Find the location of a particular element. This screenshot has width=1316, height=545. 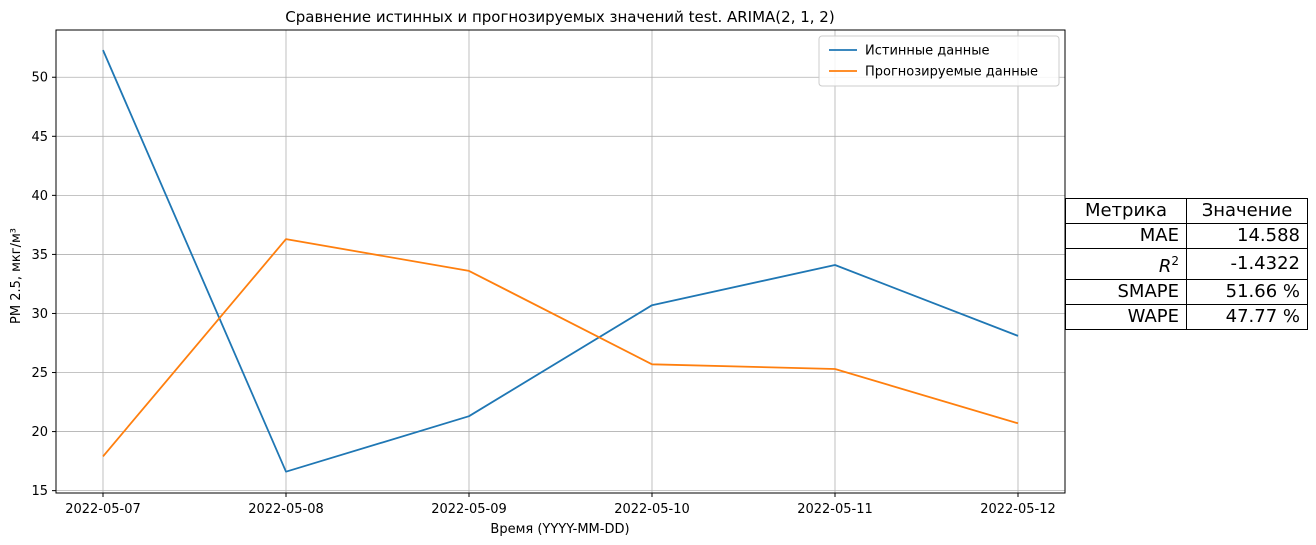

legend-label: Прогнозируемые данные is located at coordinates (951, 72).